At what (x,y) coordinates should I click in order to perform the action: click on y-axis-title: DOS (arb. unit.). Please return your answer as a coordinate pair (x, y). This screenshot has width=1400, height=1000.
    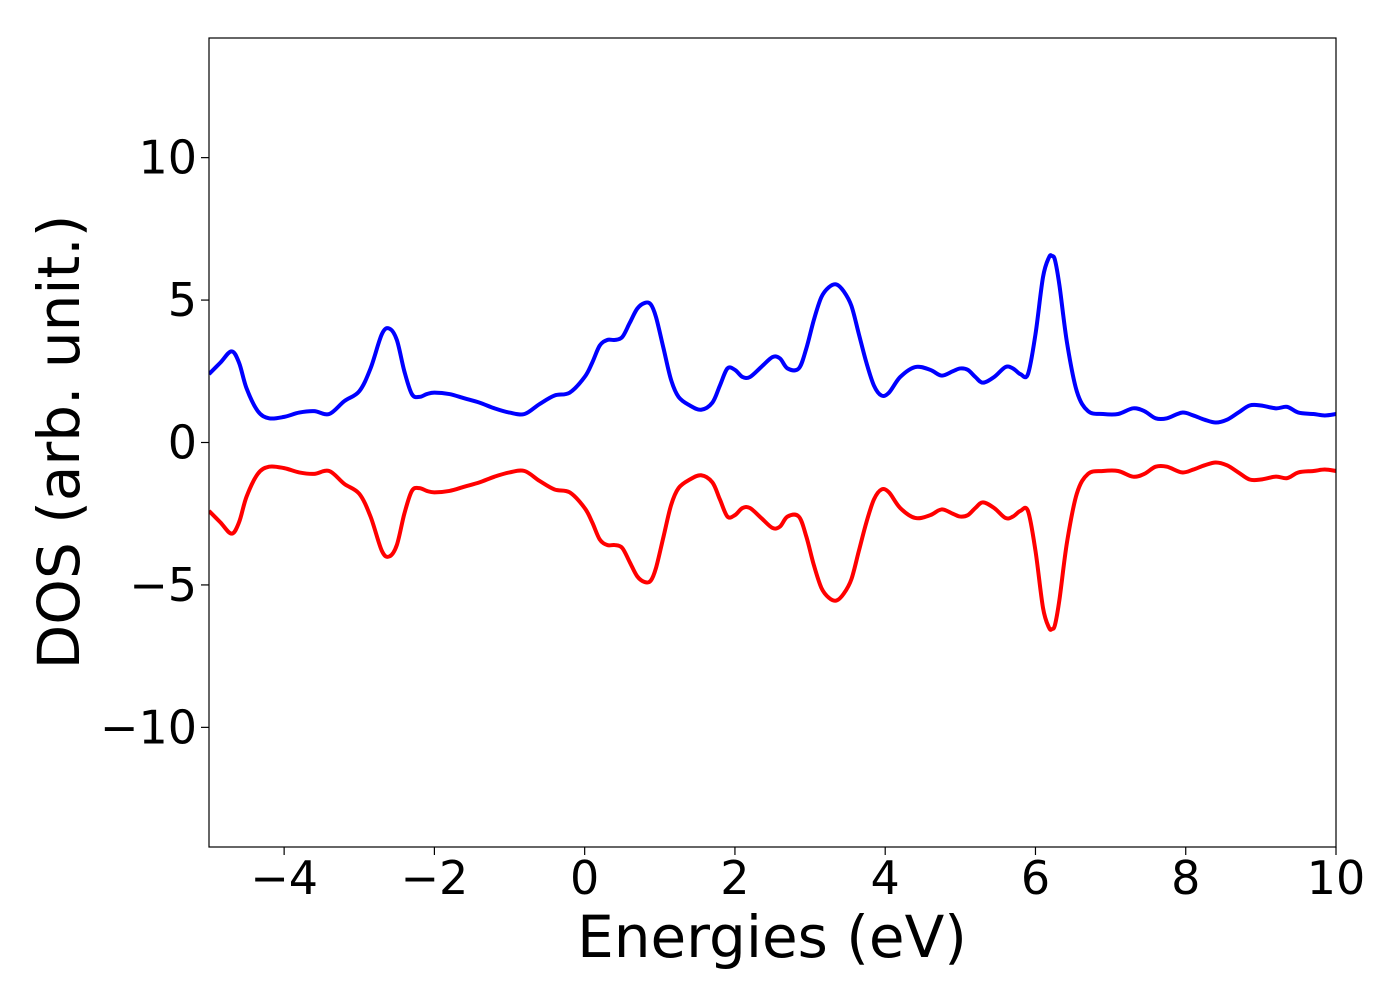
    Looking at the image, I should click on (59, 442).